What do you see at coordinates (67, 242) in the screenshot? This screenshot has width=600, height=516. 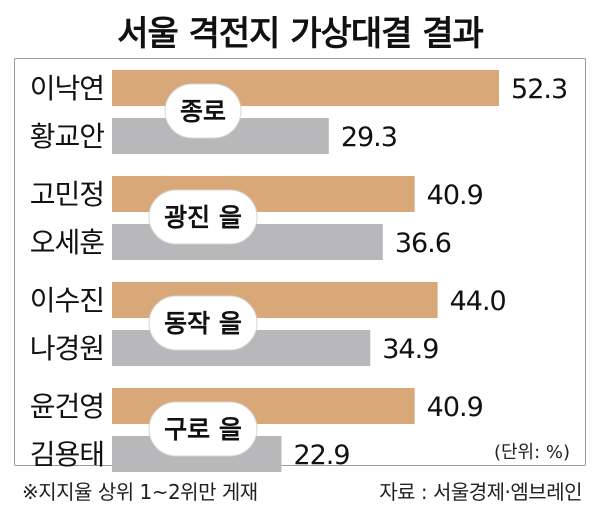 I see `candidate-name: 오세훈` at bounding box center [67, 242].